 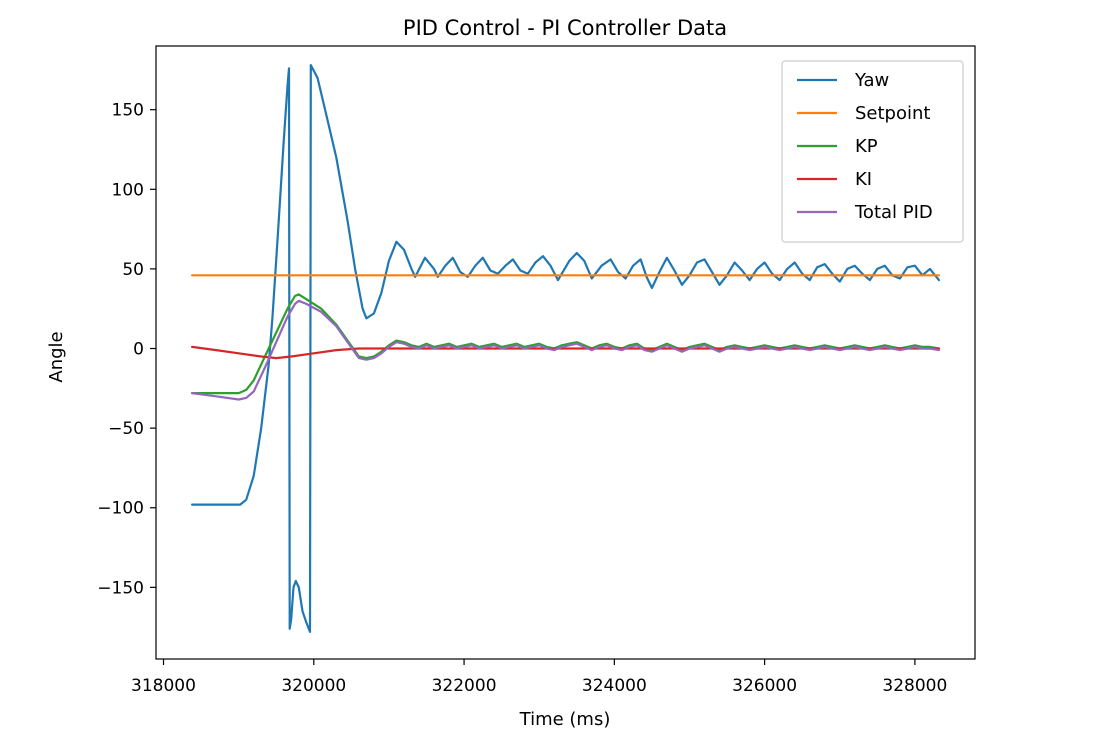 What do you see at coordinates (128, 111) in the screenshot?
I see `y-tick-label: 150` at bounding box center [128, 111].